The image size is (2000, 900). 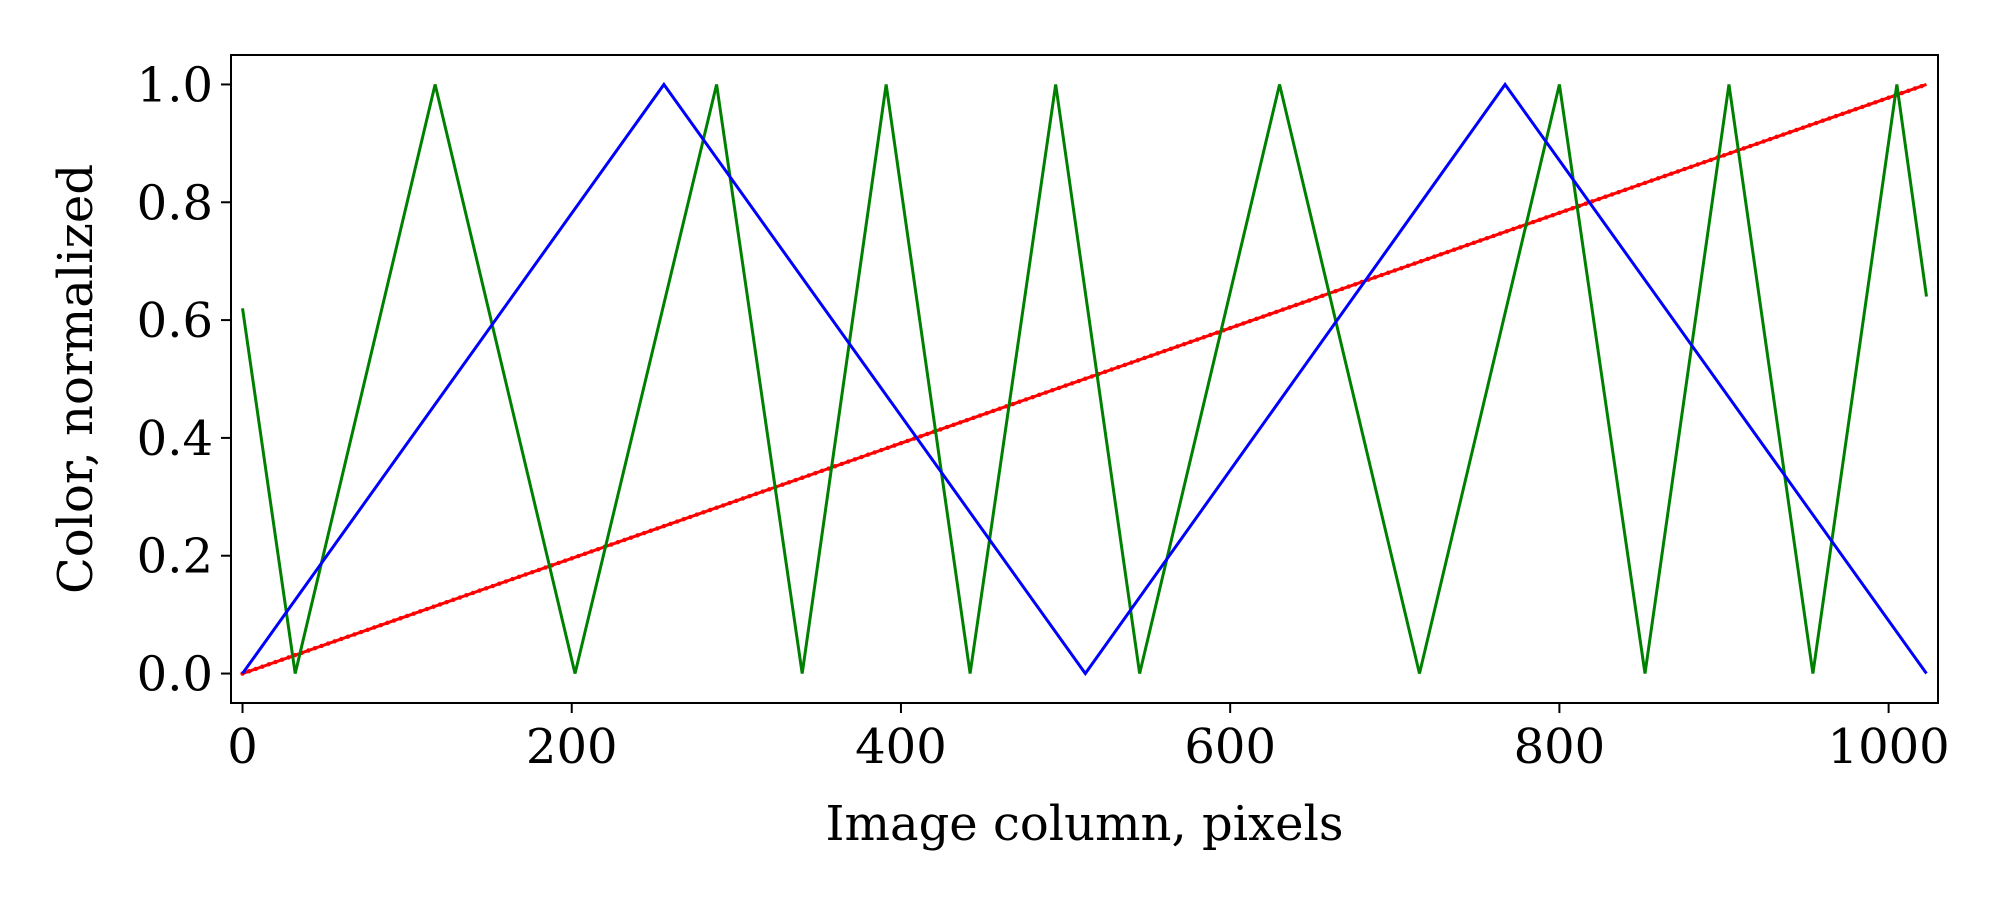 What do you see at coordinates (1560, 747) in the screenshot?
I see `x-tick-label: 800` at bounding box center [1560, 747].